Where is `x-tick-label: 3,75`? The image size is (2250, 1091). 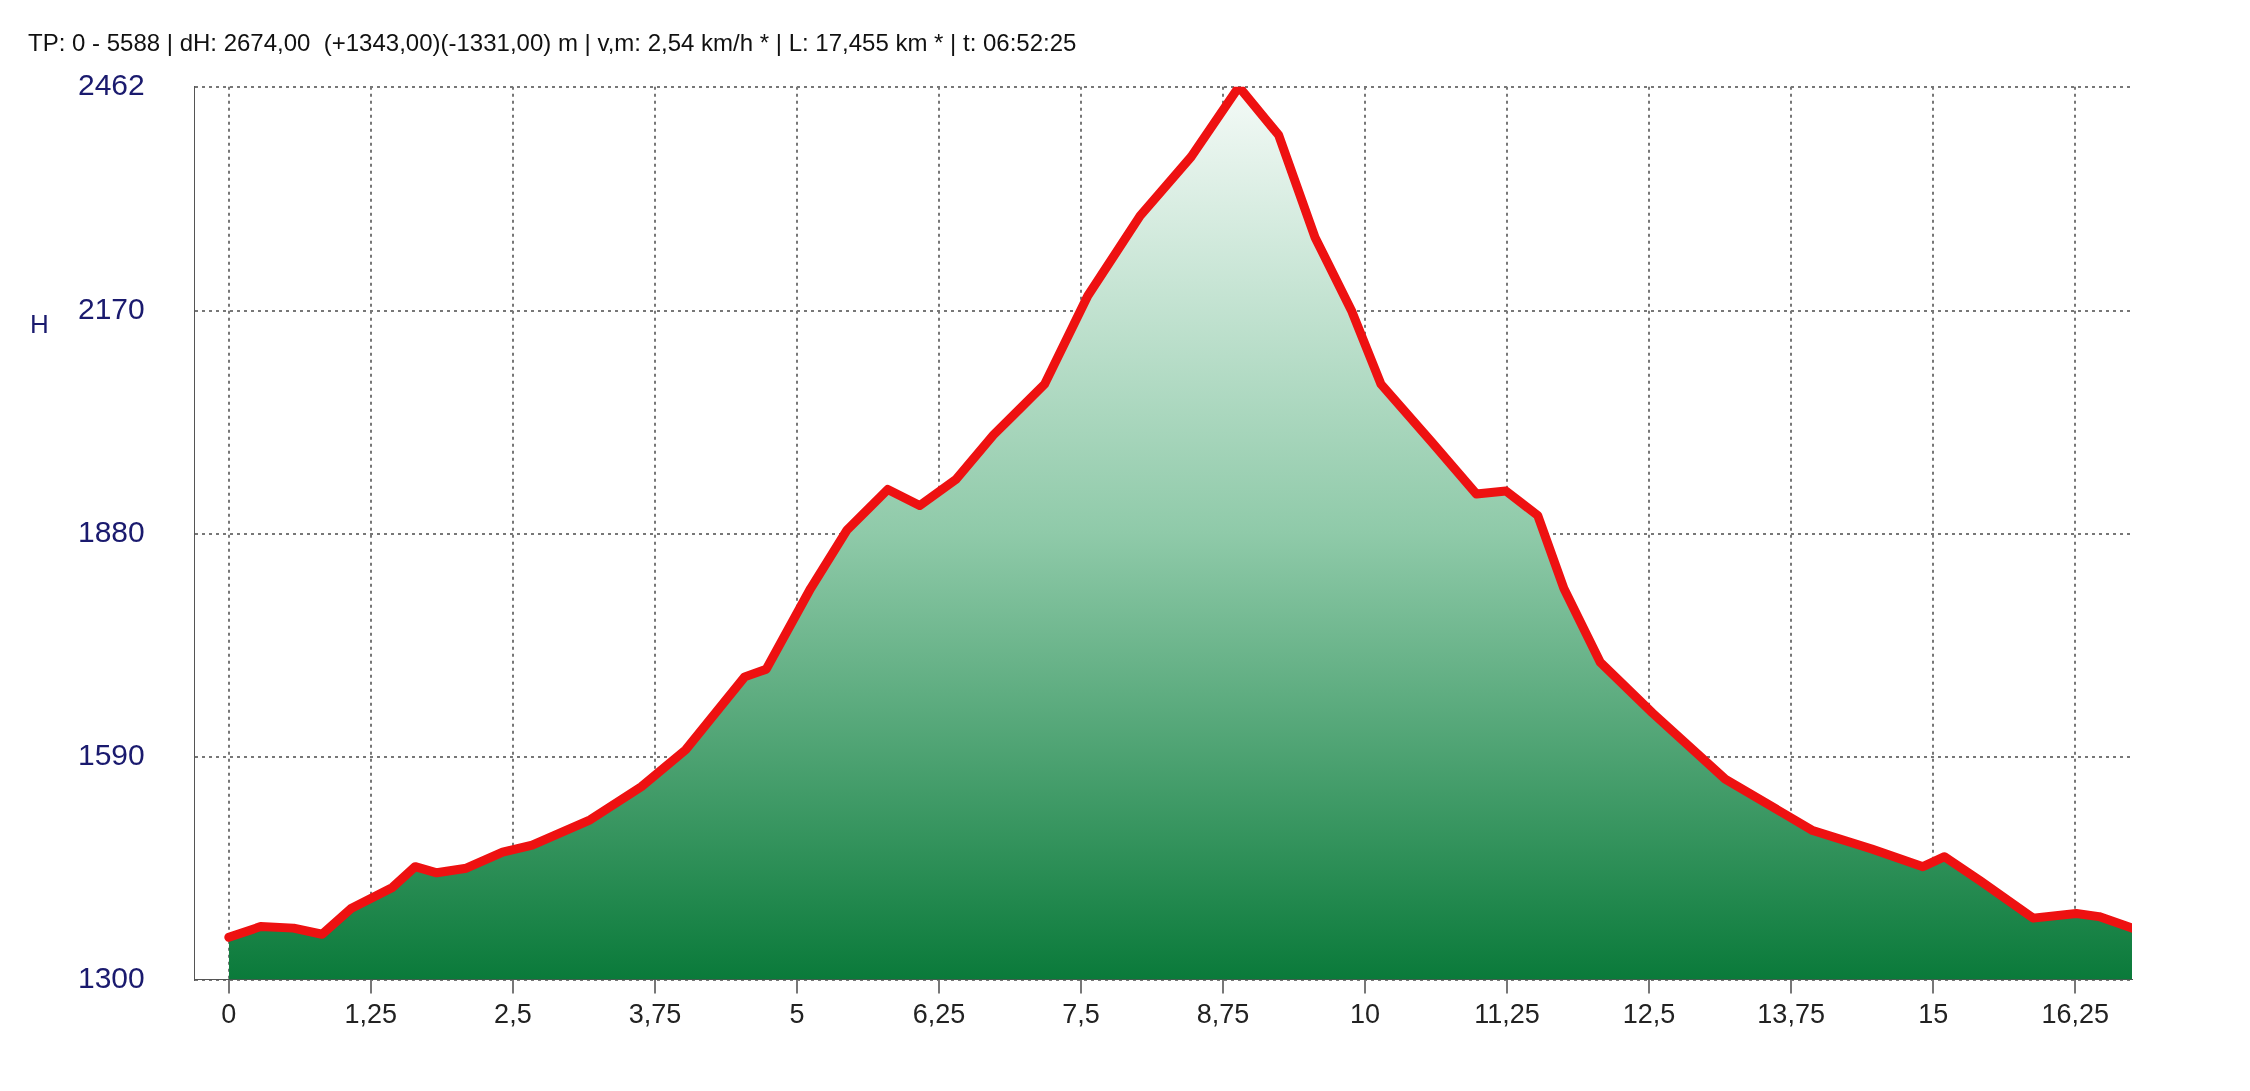 x-tick-label: 3,75 is located at coordinates (655, 1014).